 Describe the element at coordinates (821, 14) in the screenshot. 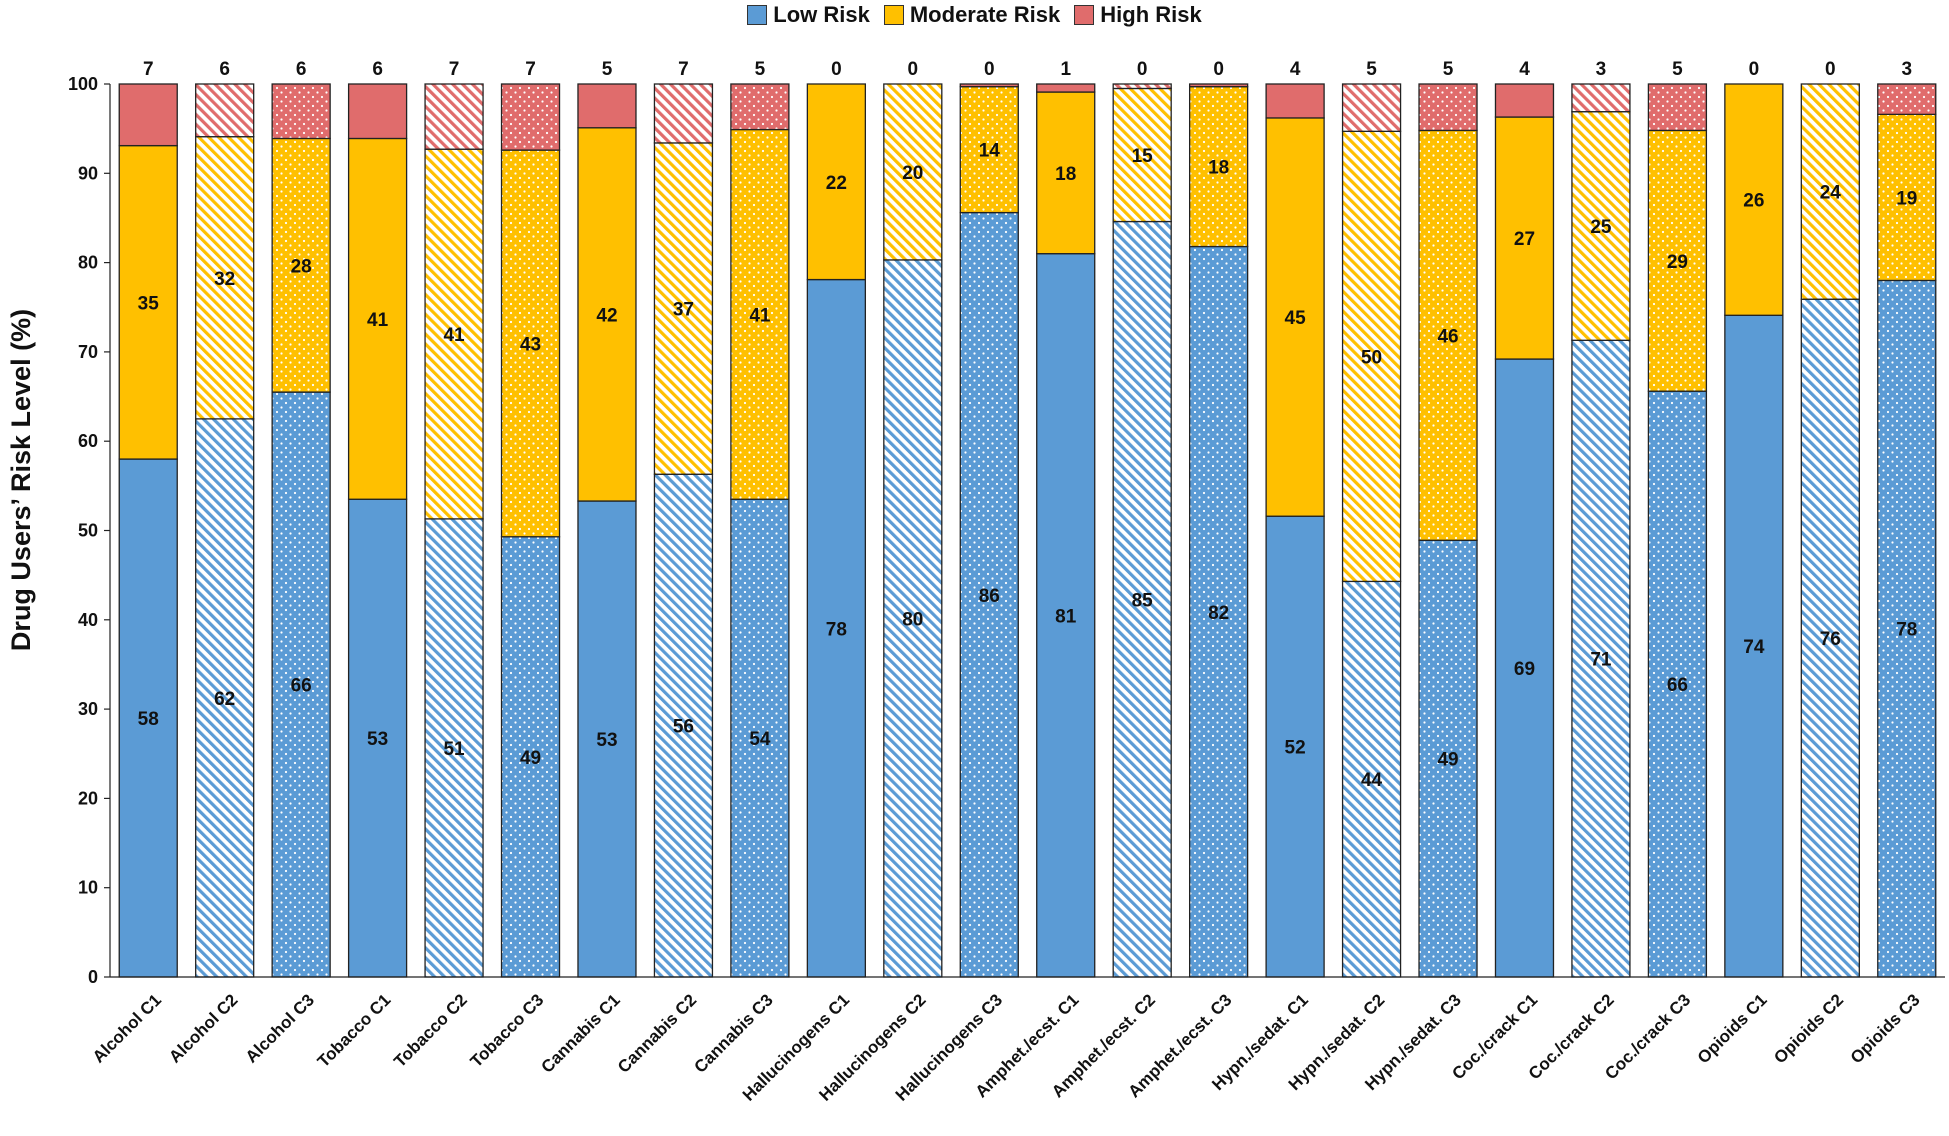

I see `legend-label-low: Low Risk` at that location.